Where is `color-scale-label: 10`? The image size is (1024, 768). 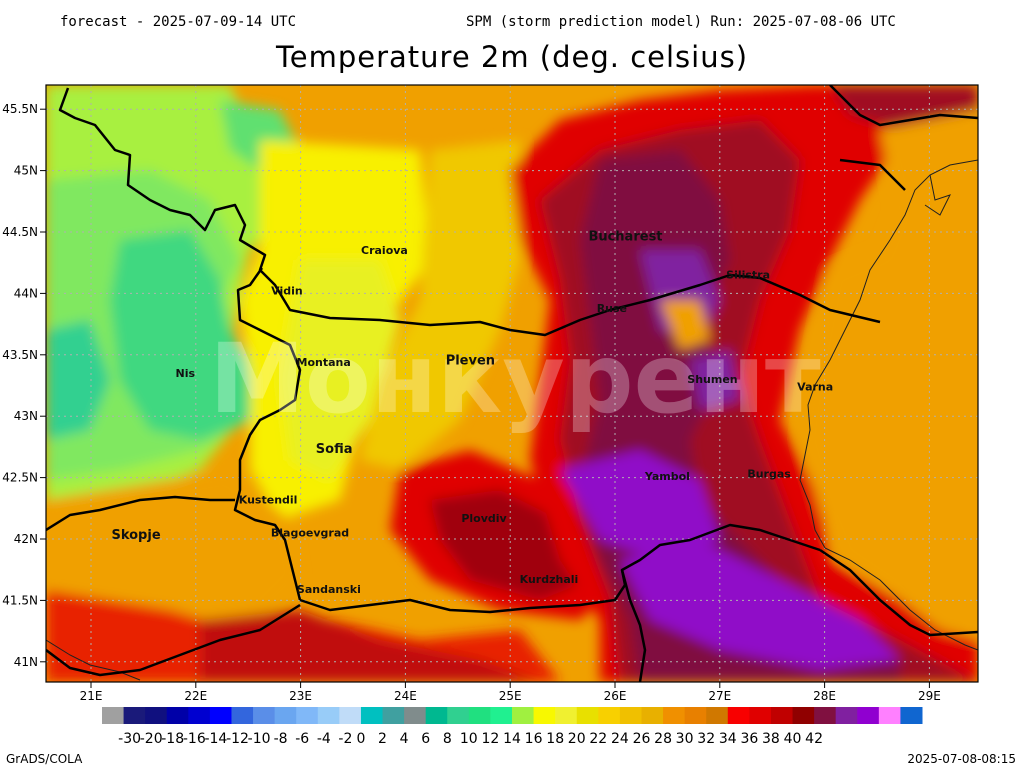 color-scale-label: 10 is located at coordinates (469, 739).